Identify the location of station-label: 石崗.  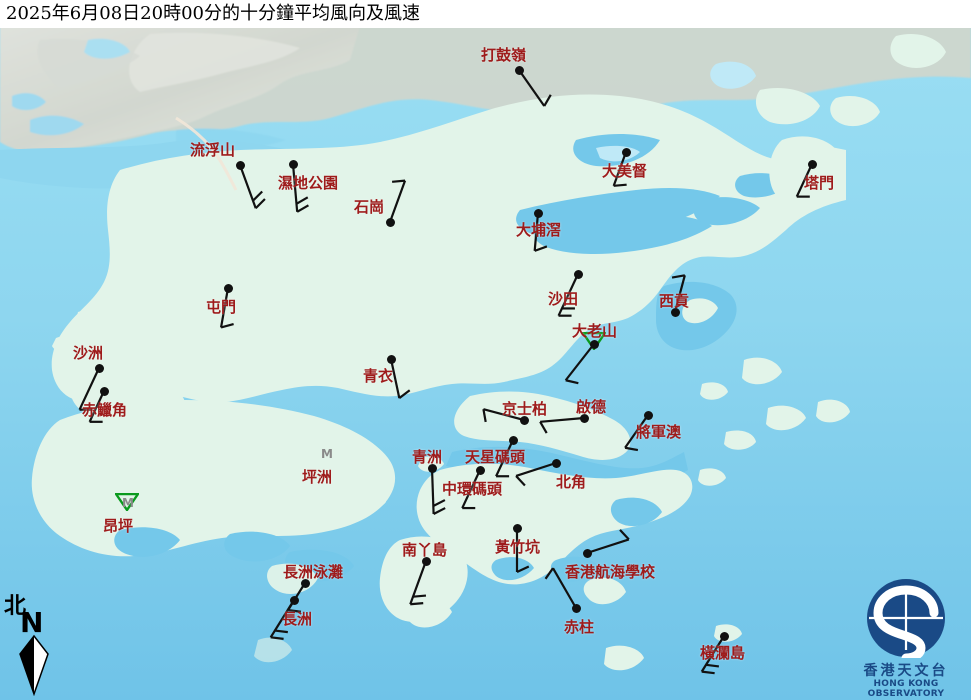
(369, 207).